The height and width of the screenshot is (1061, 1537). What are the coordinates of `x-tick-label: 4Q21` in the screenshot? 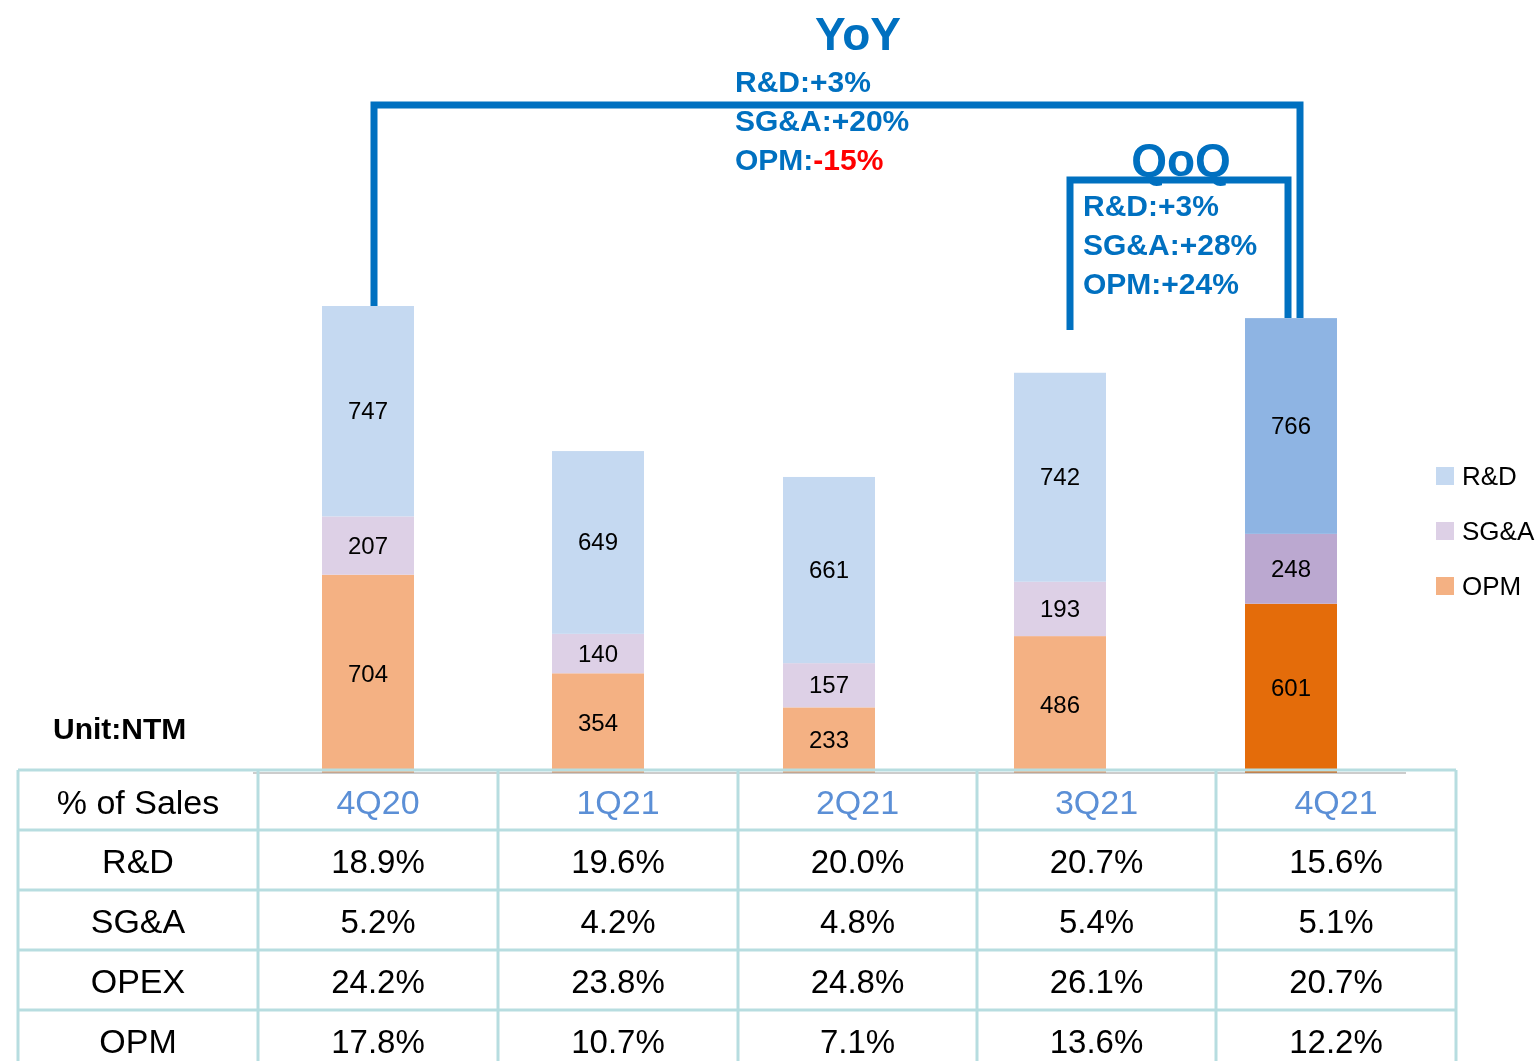 It's located at (1336, 802).